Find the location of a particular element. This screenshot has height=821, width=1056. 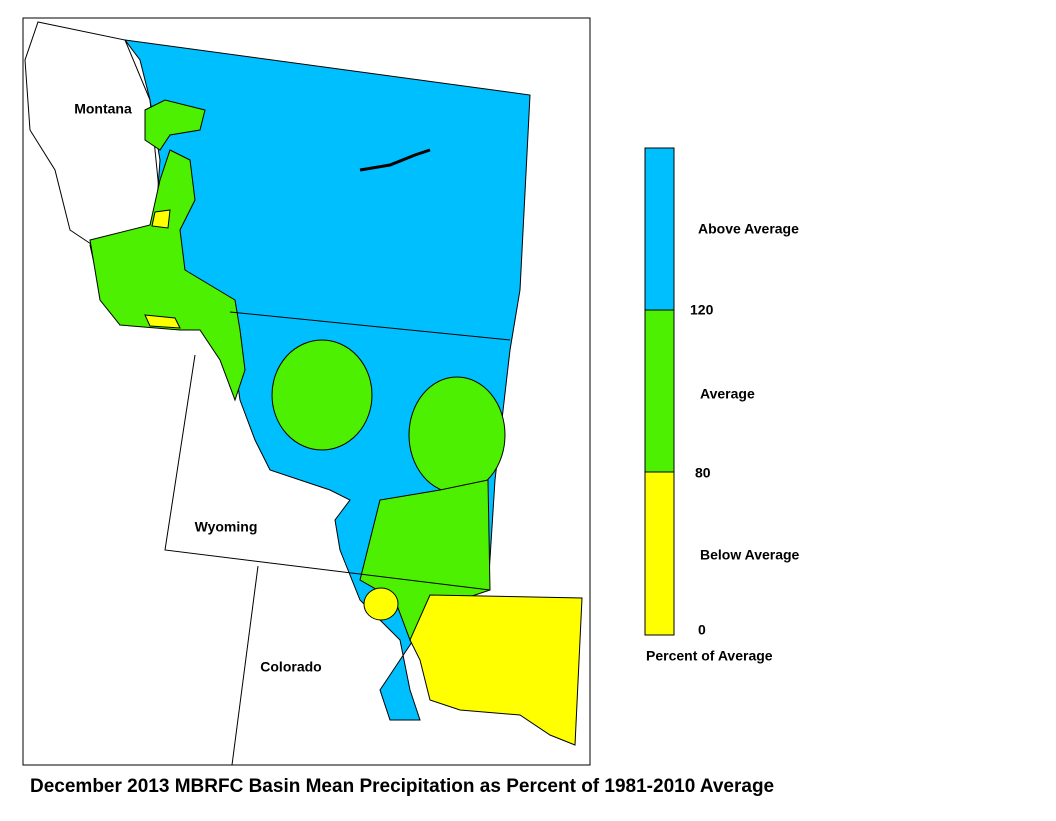

legend-class-label: Average is located at coordinates (727, 394).